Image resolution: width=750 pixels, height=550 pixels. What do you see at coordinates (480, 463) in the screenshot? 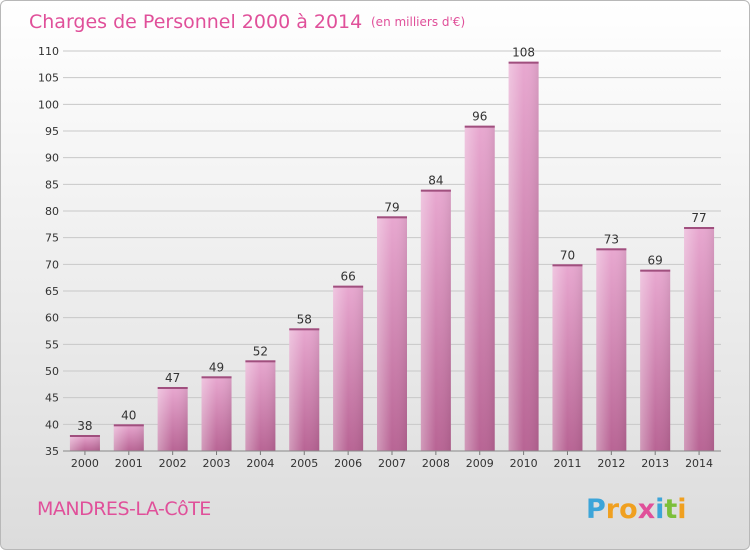
I see `x-tick-label: 2009` at bounding box center [480, 463].